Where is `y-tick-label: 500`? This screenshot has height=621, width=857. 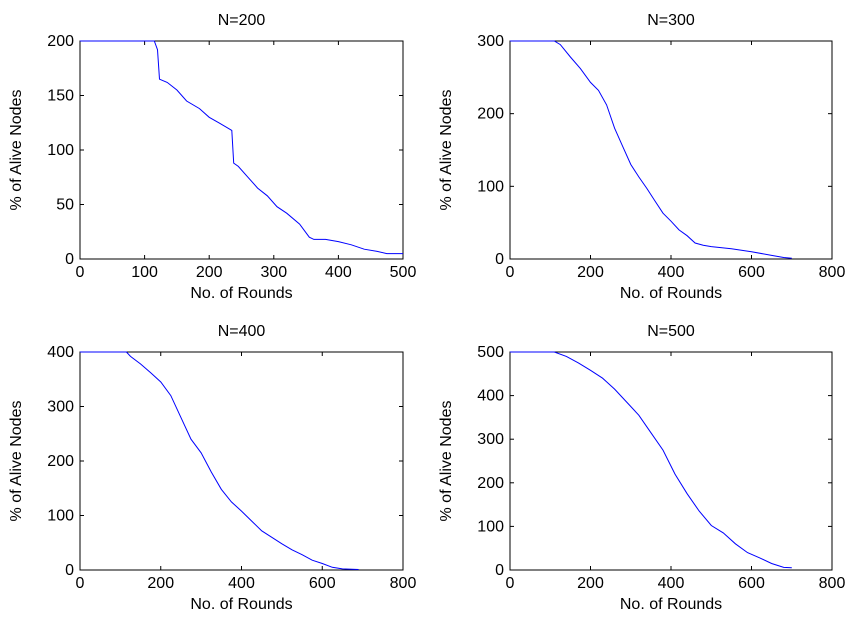 y-tick-label: 500 is located at coordinates (490, 352).